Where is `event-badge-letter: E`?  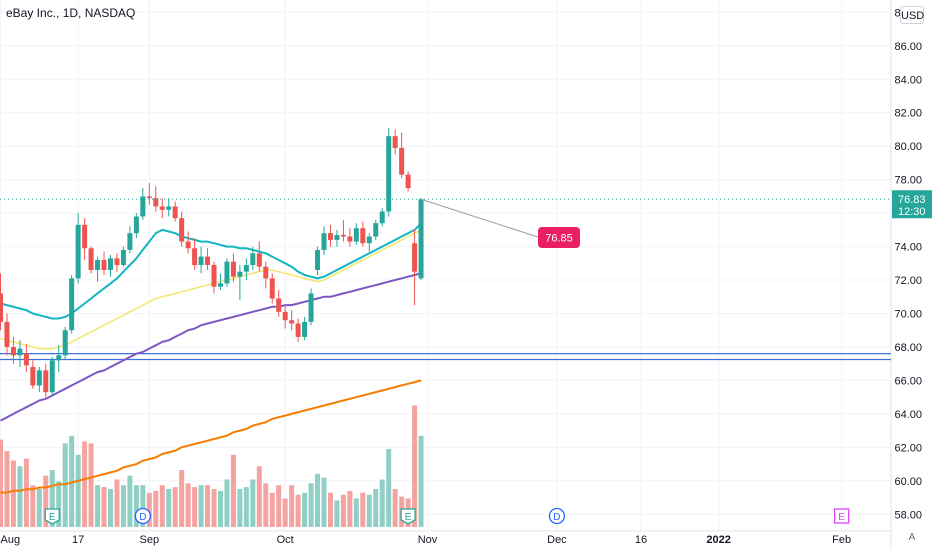 event-badge-letter: E is located at coordinates (841, 517).